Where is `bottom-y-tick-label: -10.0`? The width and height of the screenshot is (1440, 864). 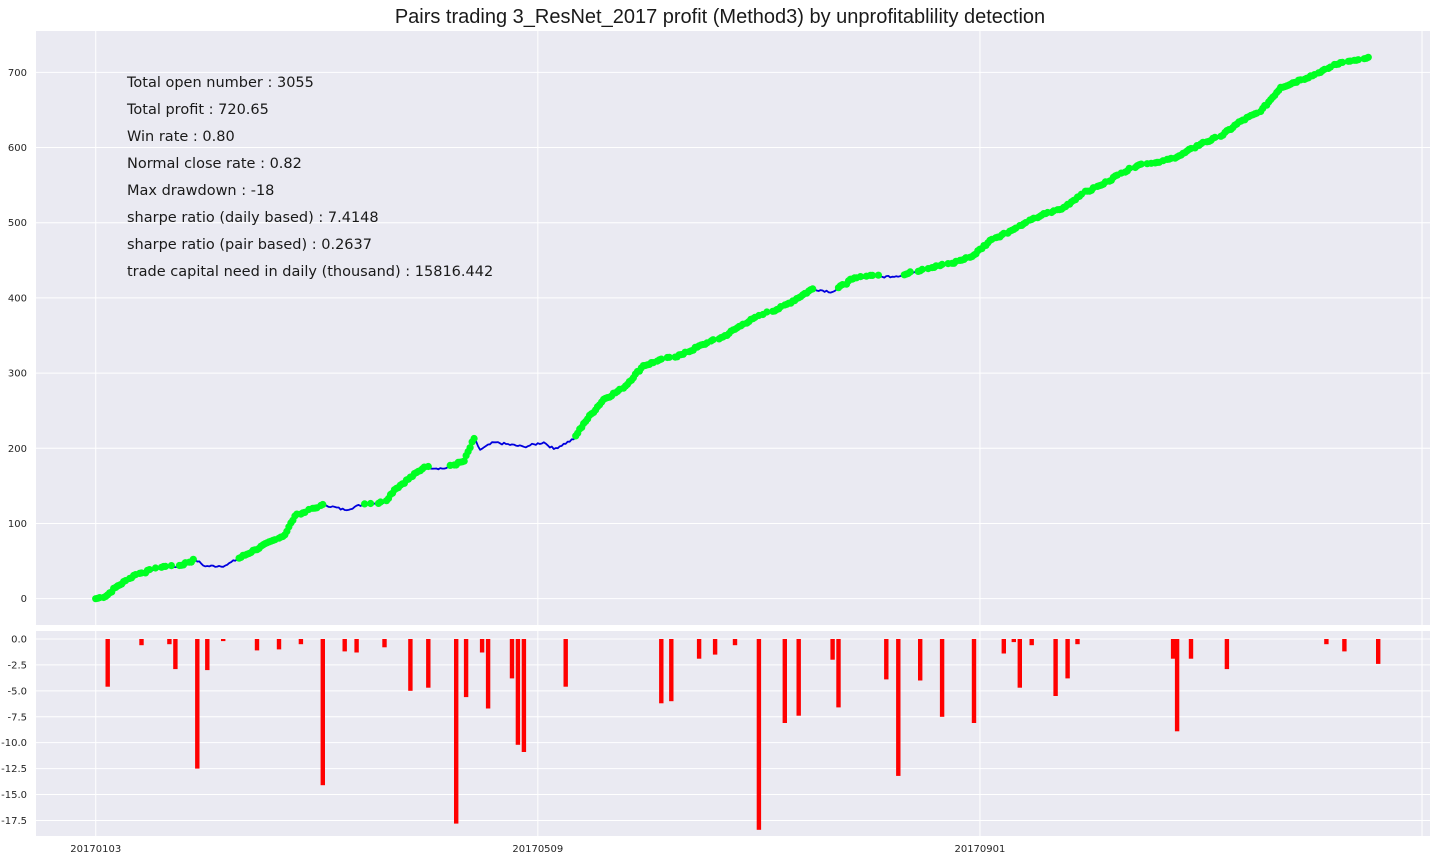
bottom-y-tick-label: -10.0 is located at coordinates (14, 743).